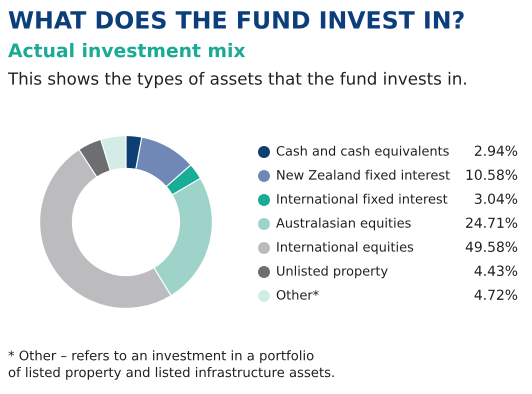  I want to click on legend-label: Australasian equities, so click(343, 224).